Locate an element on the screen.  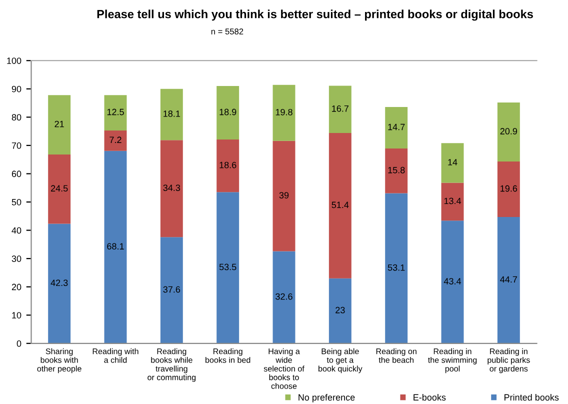
data-label: 42.3 is located at coordinates (59, 283).